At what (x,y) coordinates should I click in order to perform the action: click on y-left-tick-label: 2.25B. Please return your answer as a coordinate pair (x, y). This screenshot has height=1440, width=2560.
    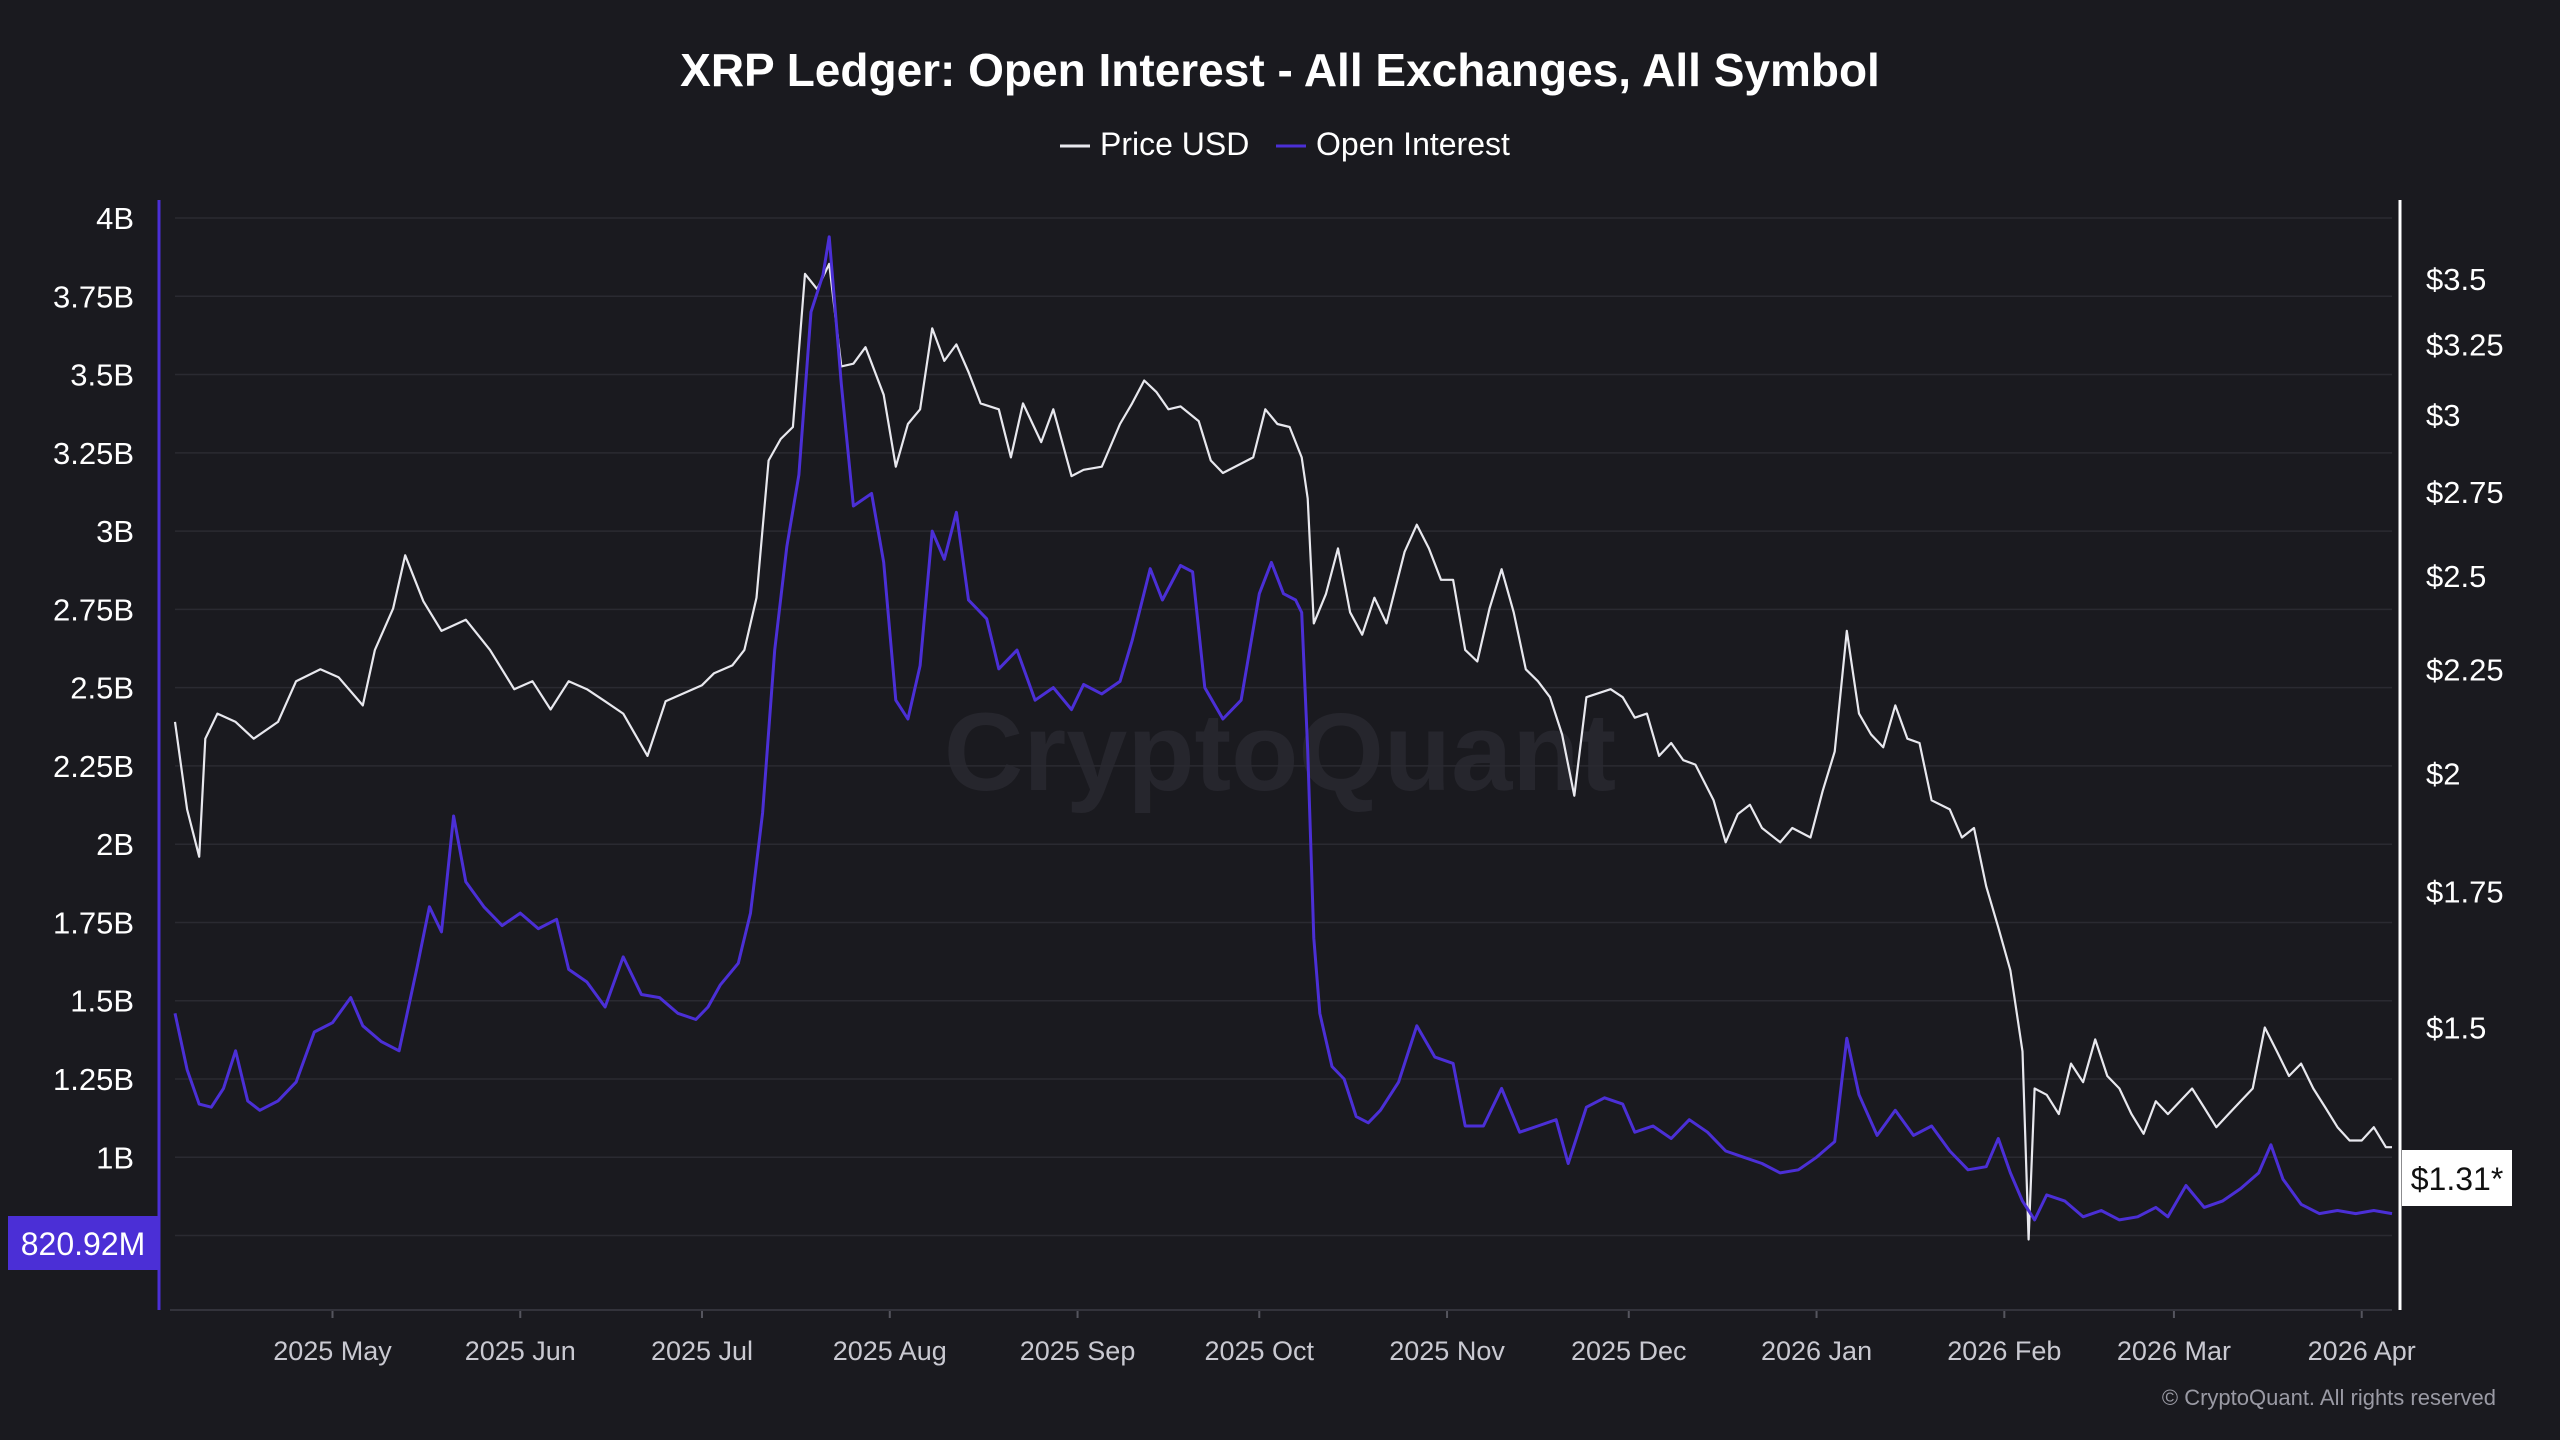
    Looking at the image, I should click on (93, 766).